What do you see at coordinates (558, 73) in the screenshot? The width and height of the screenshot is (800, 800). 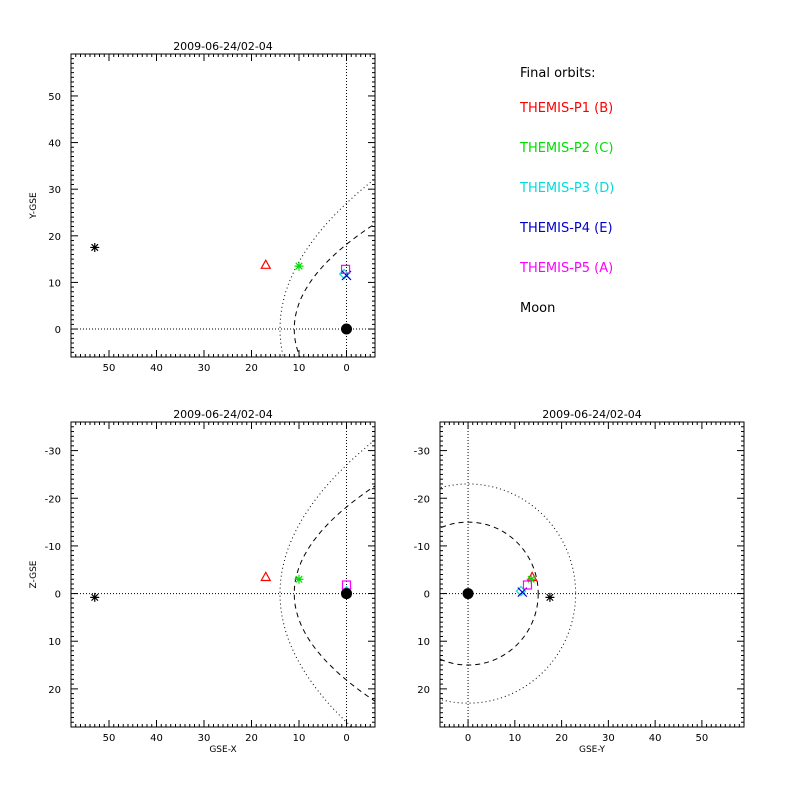 I see `legend-title: Final orbits:` at bounding box center [558, 73].